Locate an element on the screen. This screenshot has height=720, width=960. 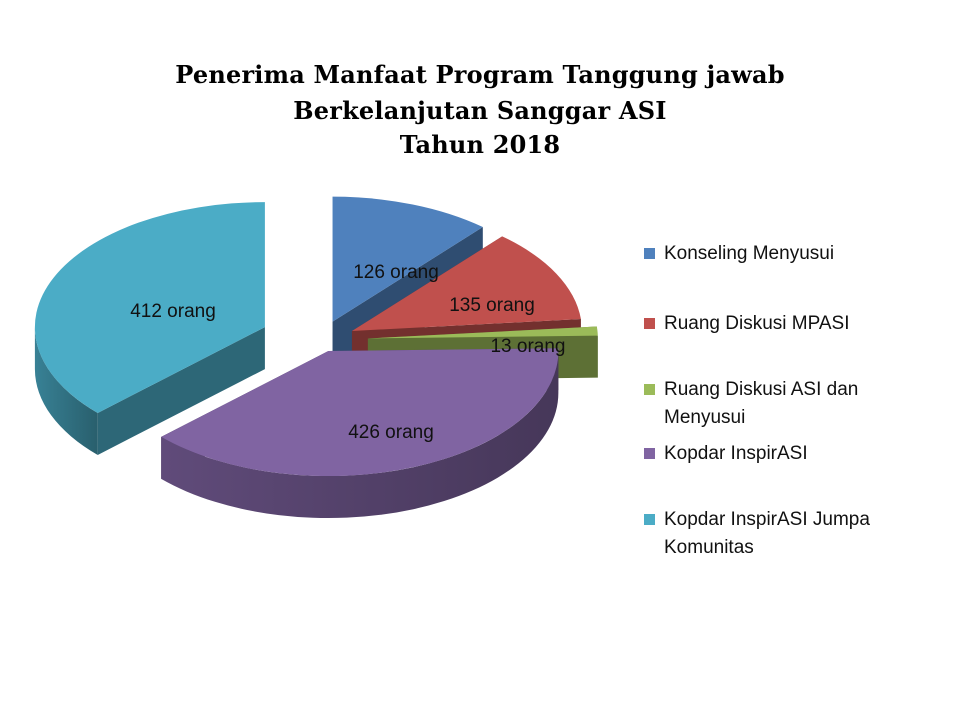
chart-title-line-1: Penerima Manfaat Program Tanggung jawab is located at coordinates (480, 74).